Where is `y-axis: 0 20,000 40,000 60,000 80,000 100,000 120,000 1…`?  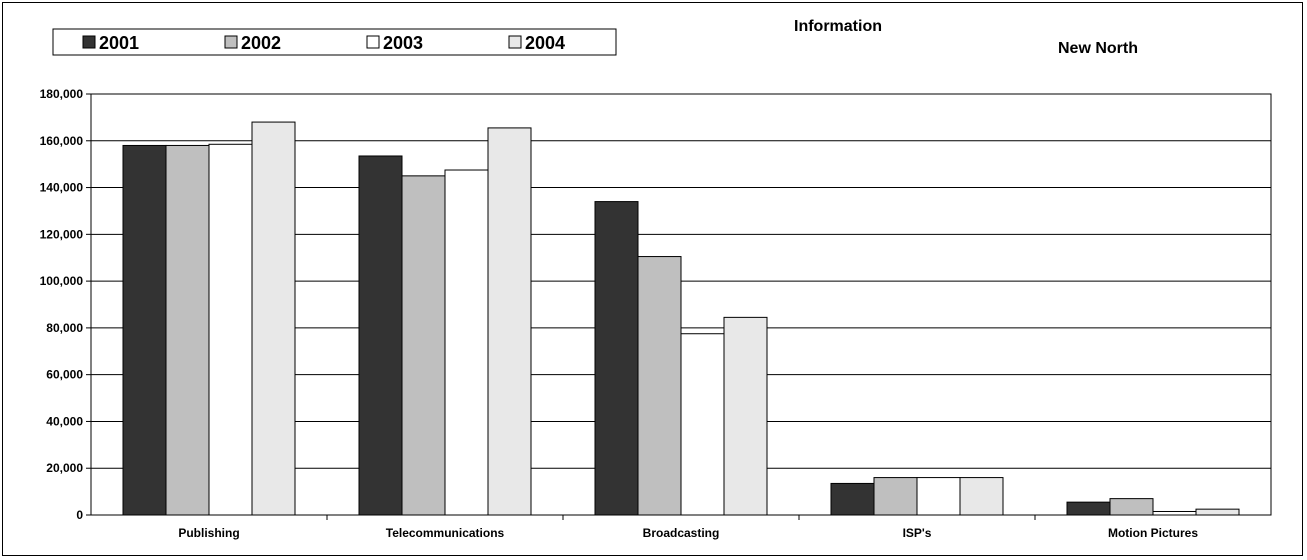 y-axis: 0 20,000 40,000 60,000 80,000 100,000 120,000 1… is located at coordinates (65, 304).